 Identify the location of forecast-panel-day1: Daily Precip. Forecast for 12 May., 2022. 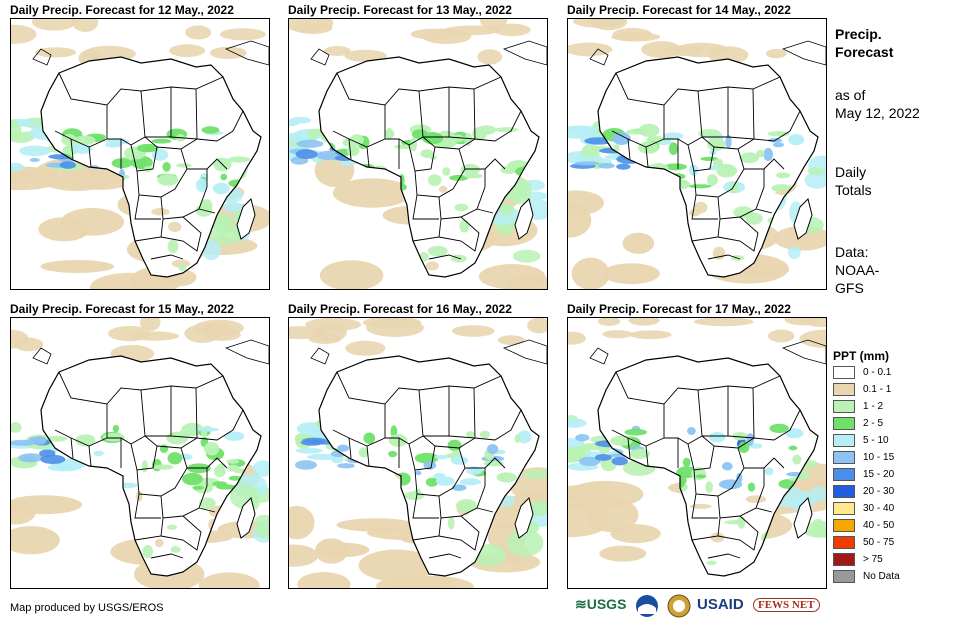
(150, 148).